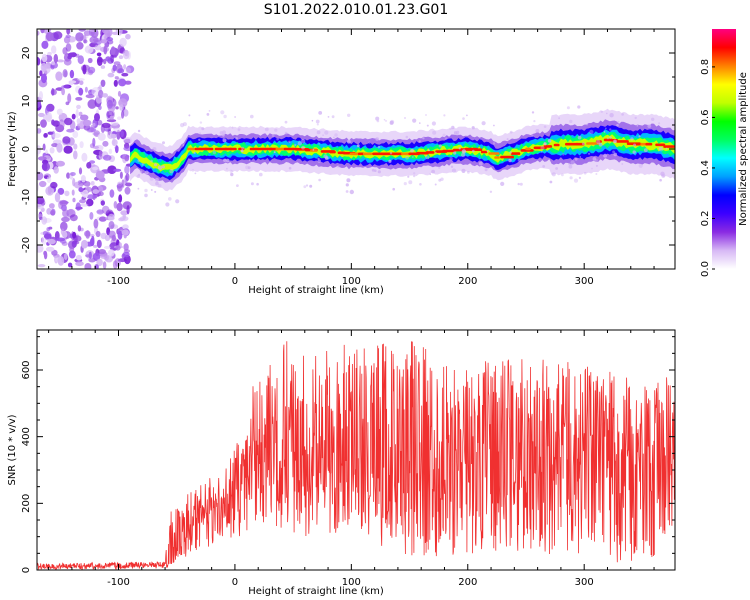  Describe the element at coordinates (351, 582) in the screenshot. I see `snr-x-tick-label: 100` at that location.